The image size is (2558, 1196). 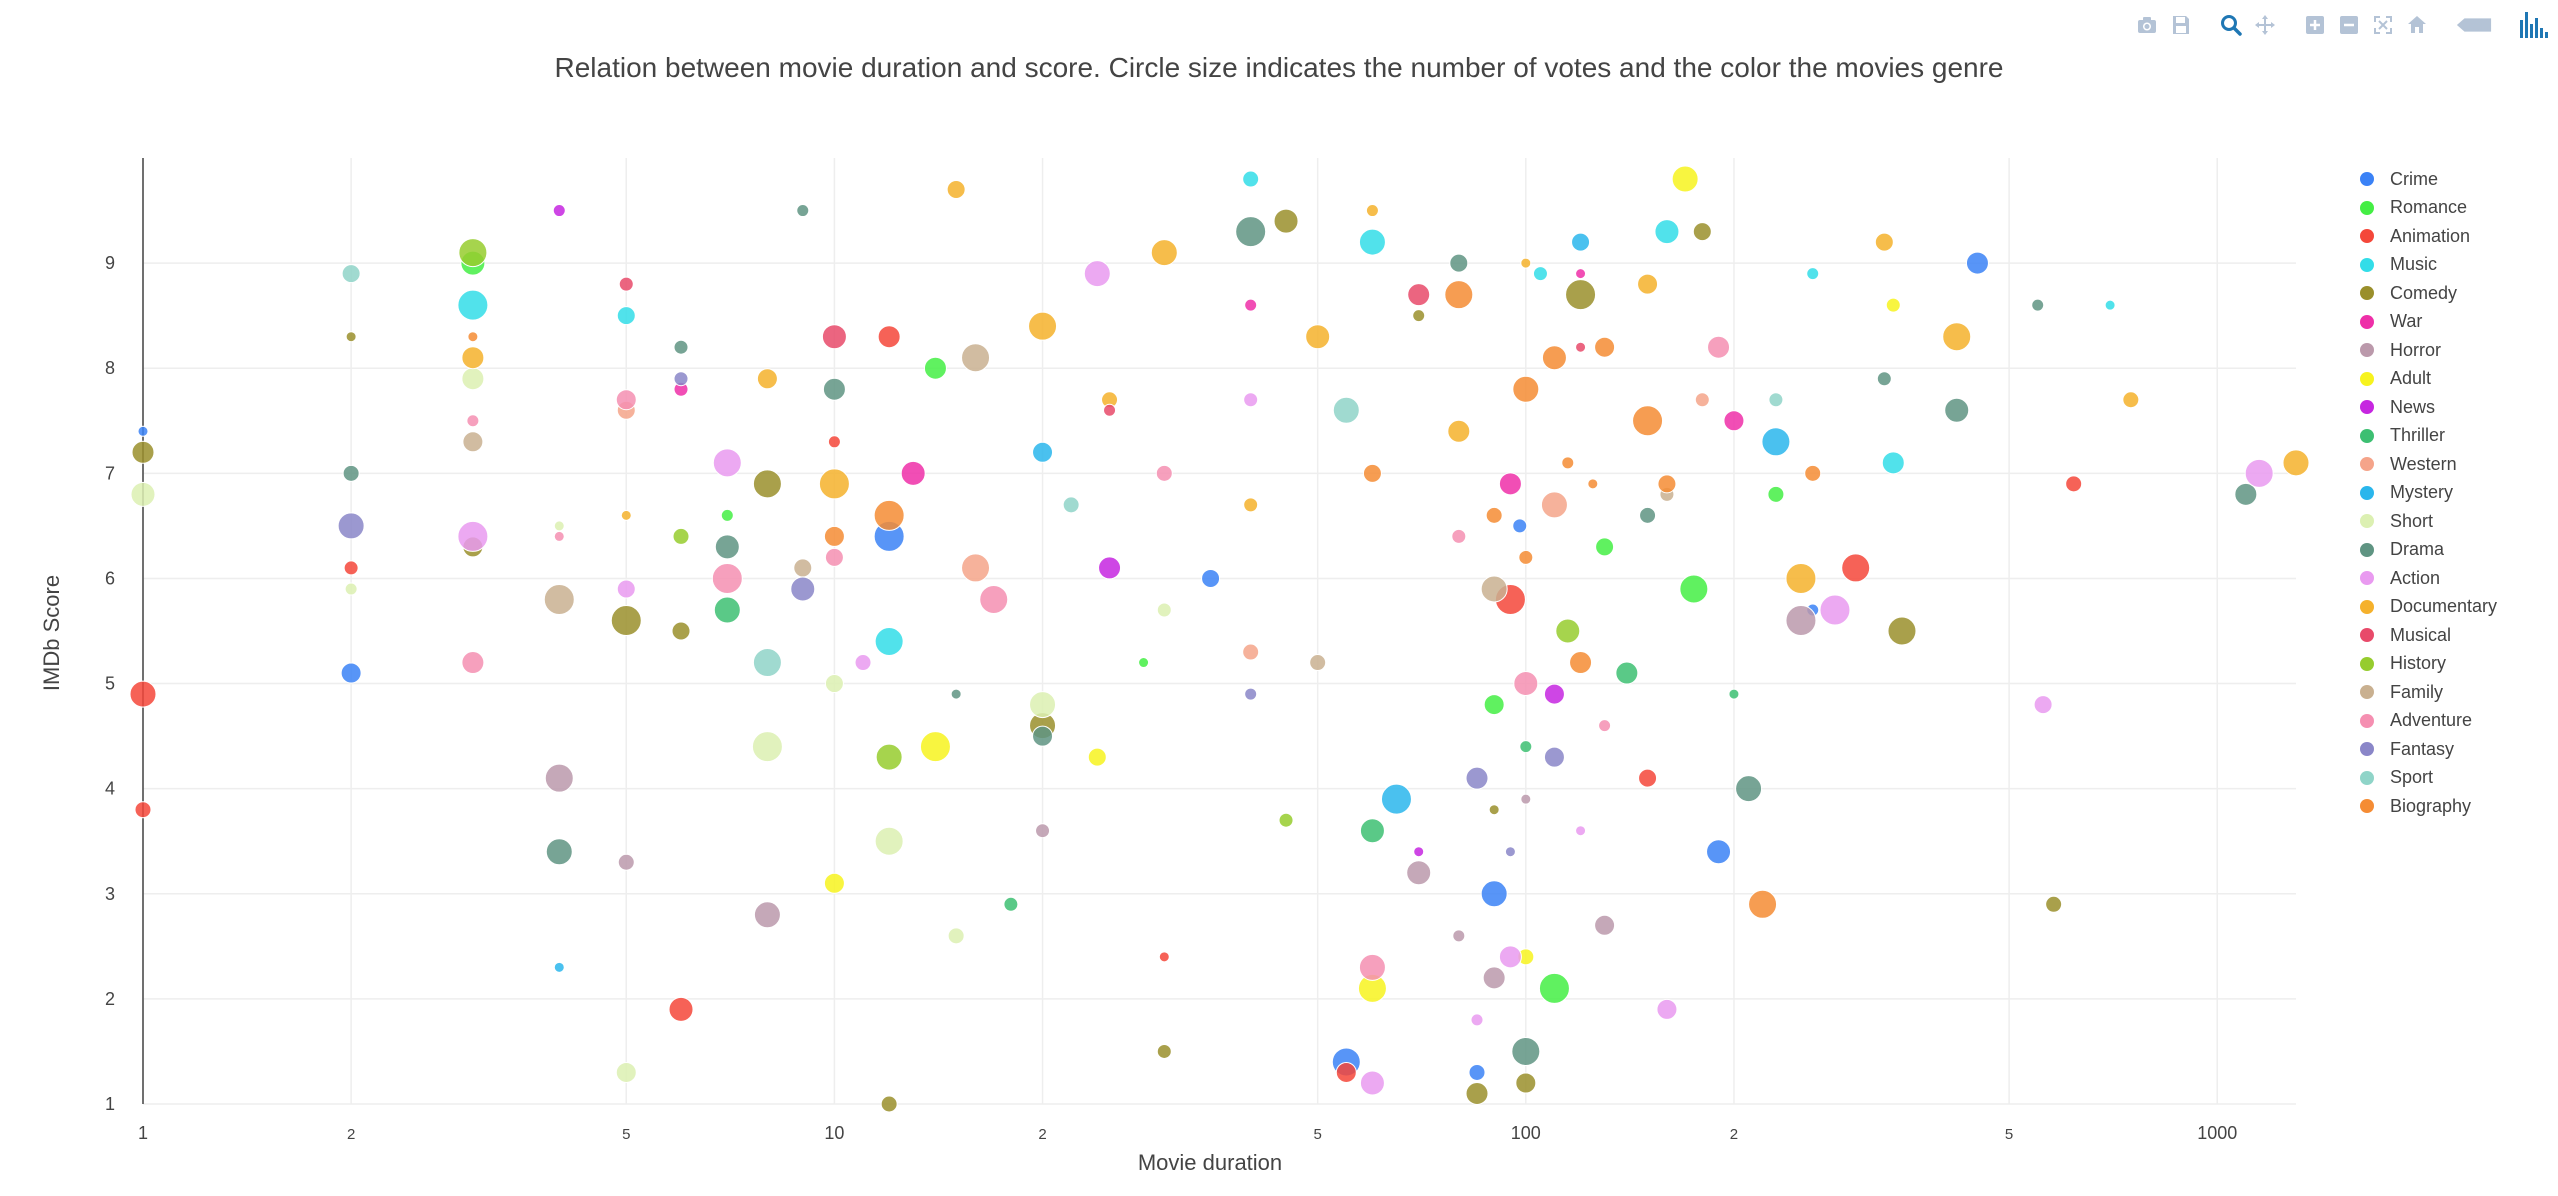 What do you see at coordinates (2451, 521) in the screenshot?
I see `legend-item-short: Short` at bounding box center [2451, 521].